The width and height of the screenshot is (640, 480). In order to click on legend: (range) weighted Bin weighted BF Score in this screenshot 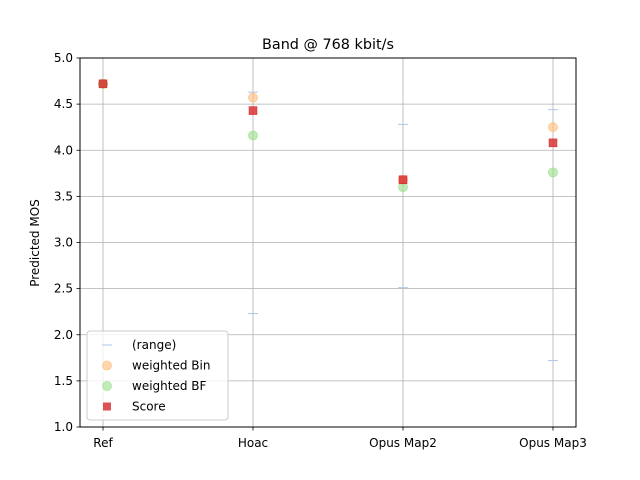, I will do `click(157, 375)`.